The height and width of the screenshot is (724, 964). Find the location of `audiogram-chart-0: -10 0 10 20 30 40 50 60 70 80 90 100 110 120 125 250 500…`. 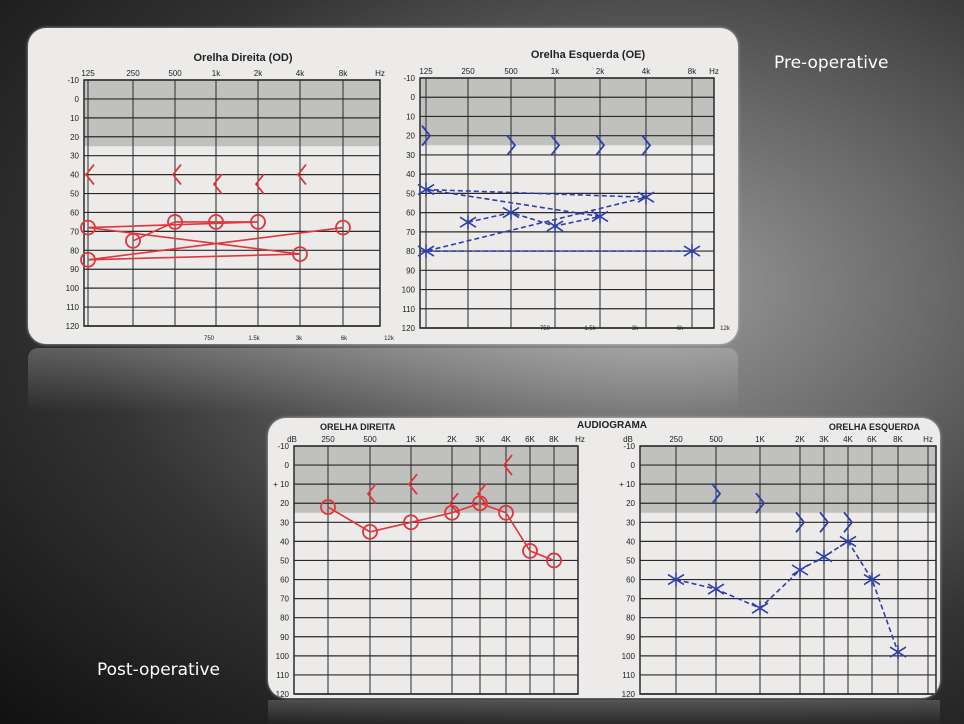

audiogram-chart-0: -10 0 10 20 30 40 50 60 70 80 90 100 110 120 125 250 500… is located at coordinates (230, 197).